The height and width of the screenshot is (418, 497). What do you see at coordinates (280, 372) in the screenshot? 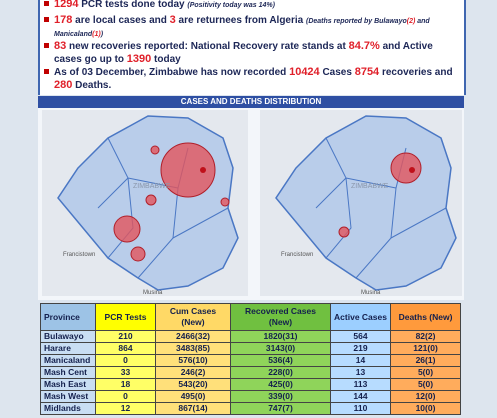
I see `cell: 228(0)` at bounding box center [280, 372].